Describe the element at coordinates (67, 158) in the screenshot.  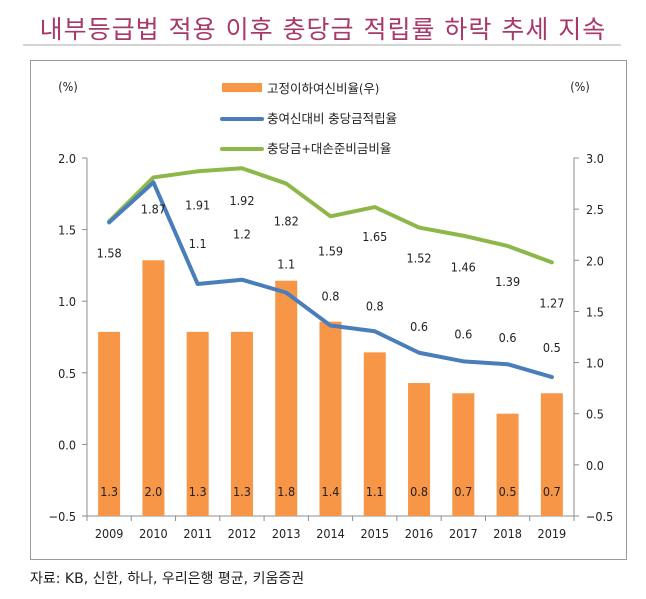
I see `left-axis-tick-label: 2.0` at that location.